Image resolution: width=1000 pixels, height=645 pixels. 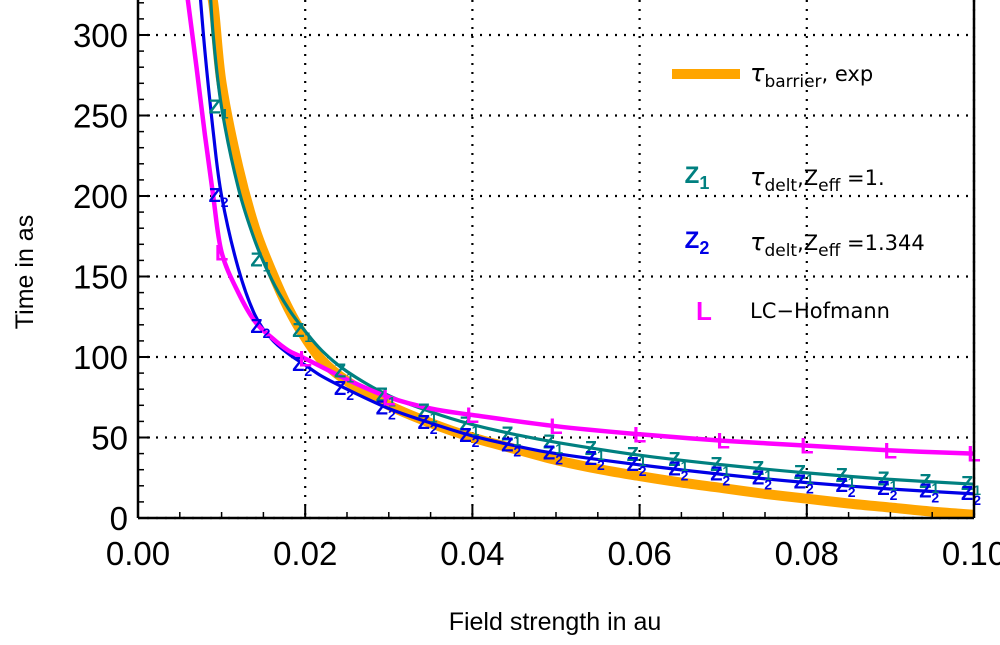 I want to click on series-marker-1: Z1, so click(x=302, y=332).